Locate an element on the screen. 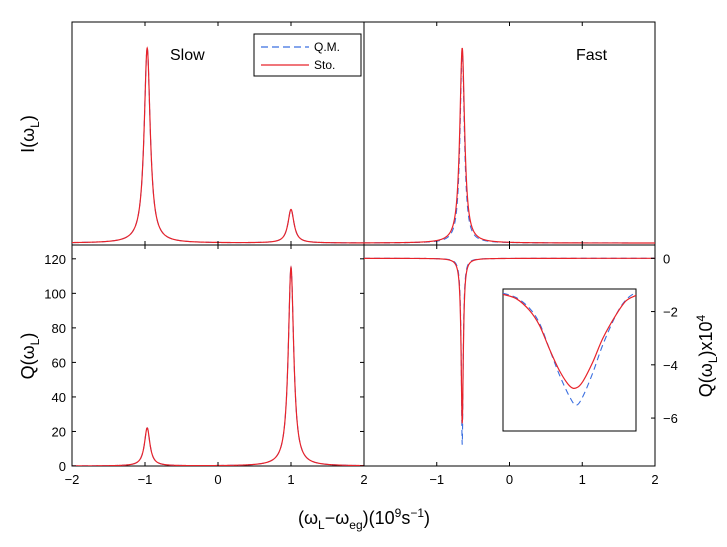 This screenshot has height=547, width=727. y-tick-label: 80 is located at coordinates (59, 328).